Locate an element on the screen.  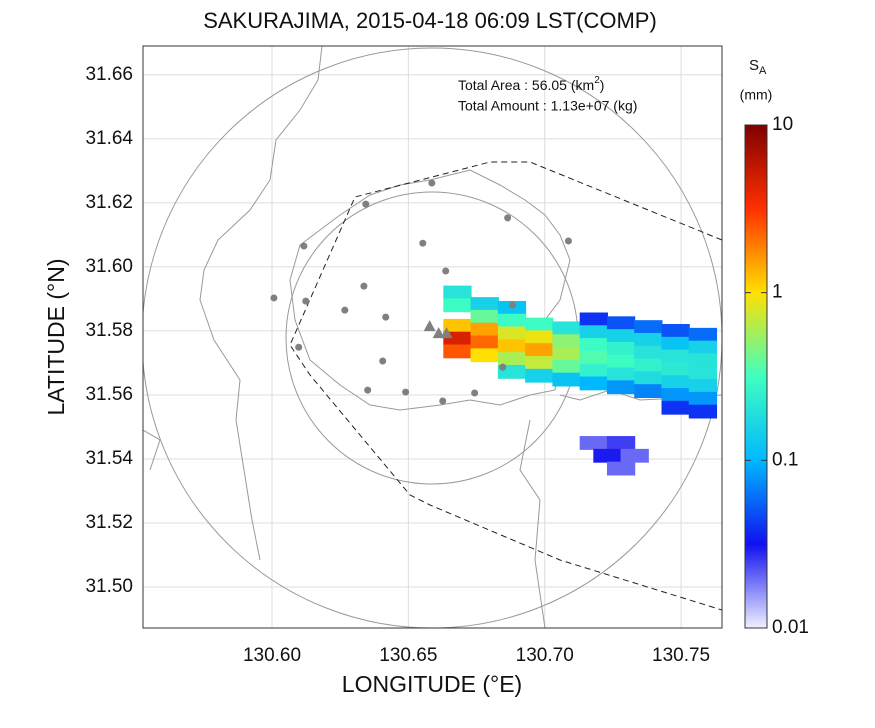
x-tick-label: 130.65 is located at coordinates (408, 655).